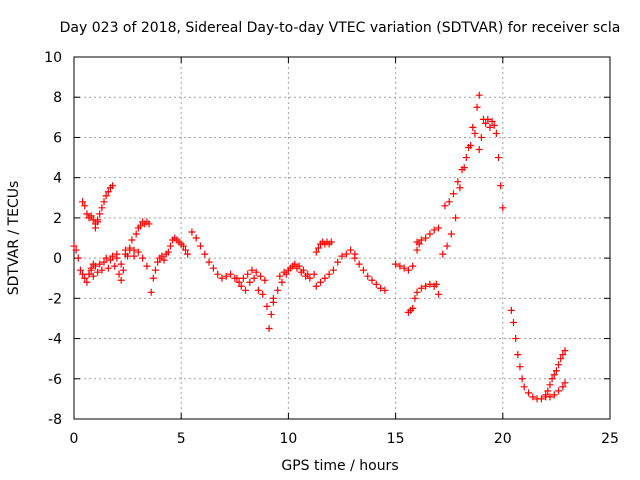 Image resolution: width=640 pixels, height=480 pixels. Describe the element at coordinates (55, 340) in the screenshot. I see `y-tick-label: -4` at that location.